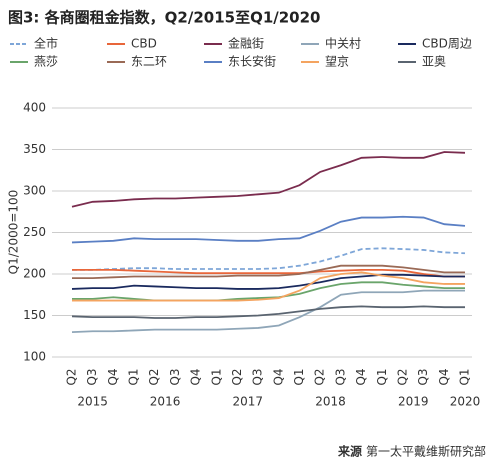 The height and width of the screenshot is (471, 500). Describe the element at coordinates (434, 62) in the screenshot. I see `legend-label: 亚奥` at that location.